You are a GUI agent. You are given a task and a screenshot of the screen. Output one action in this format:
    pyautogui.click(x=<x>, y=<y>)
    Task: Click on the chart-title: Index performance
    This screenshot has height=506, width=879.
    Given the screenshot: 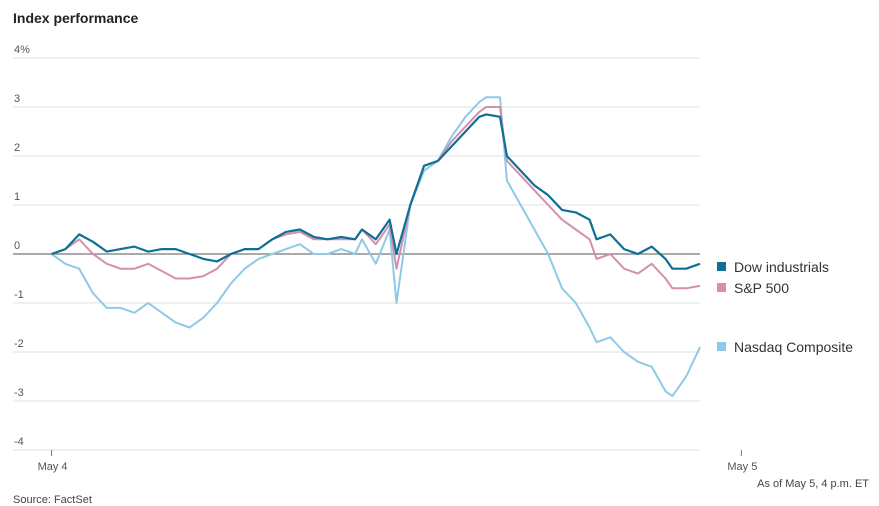 What is the action you would take?
    pyautogui.click(x=76, y=18)
    